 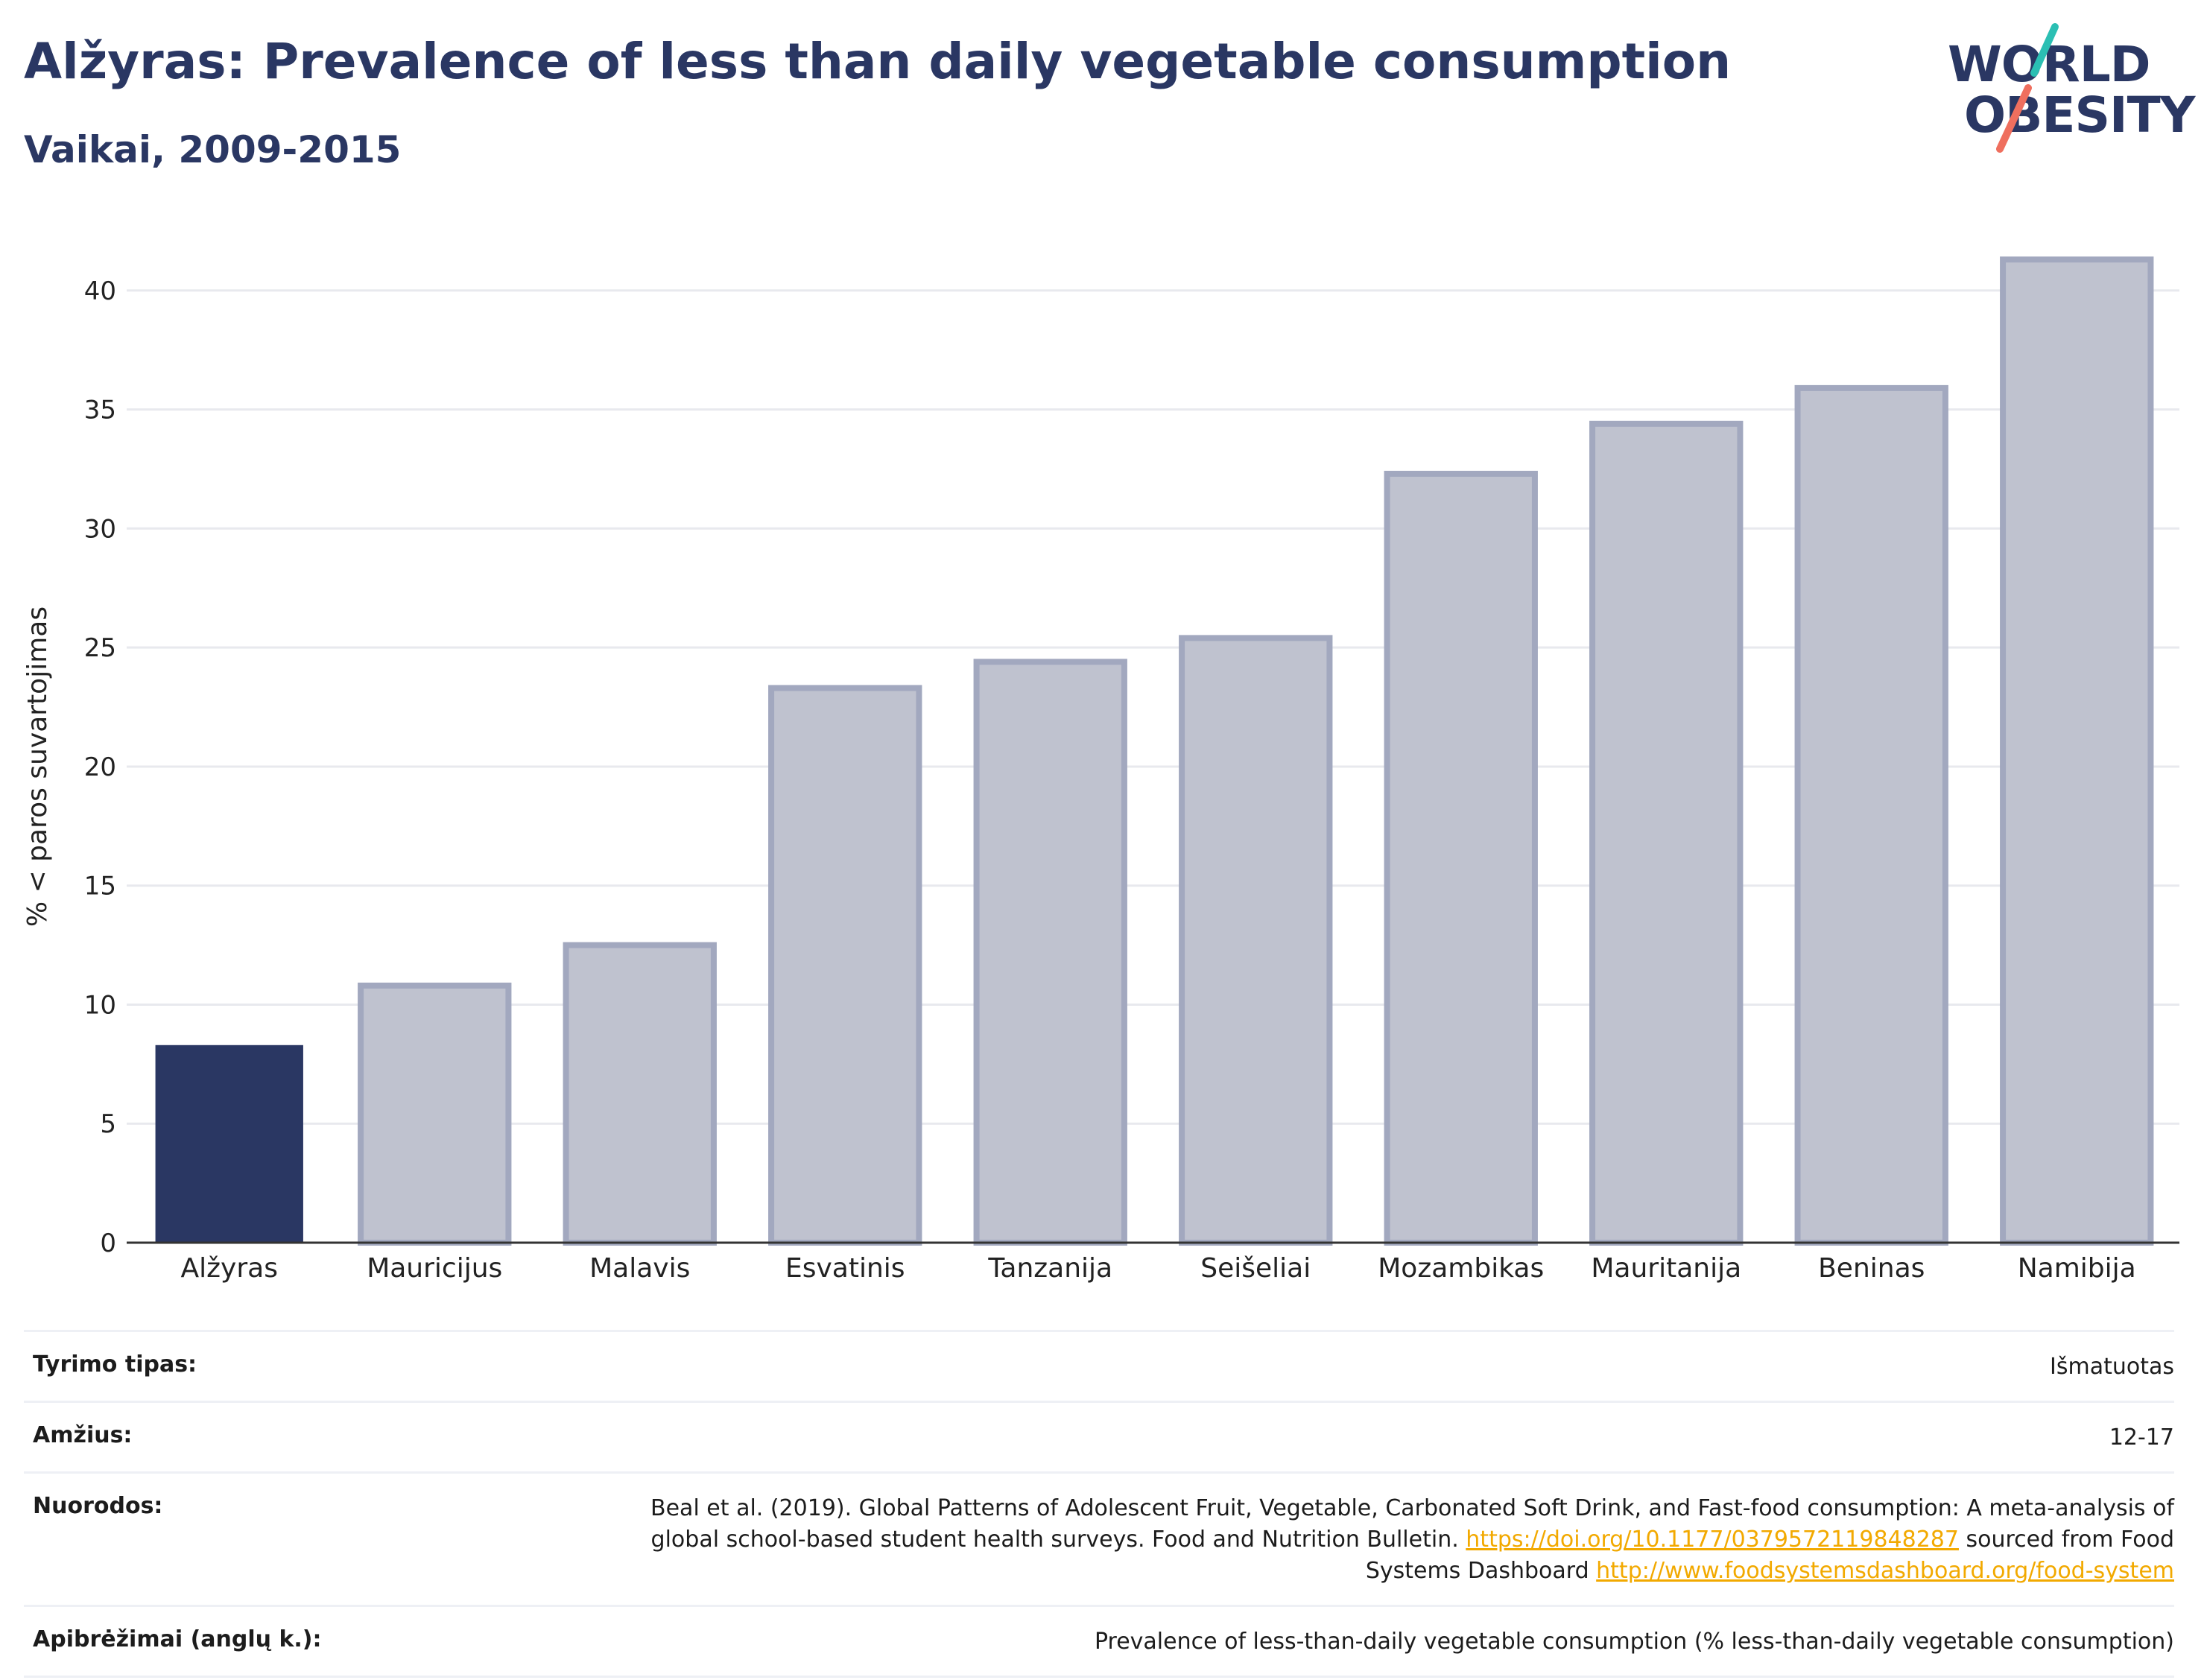 I want to click on y-tick-label: 20, so click(x=100, y=767).